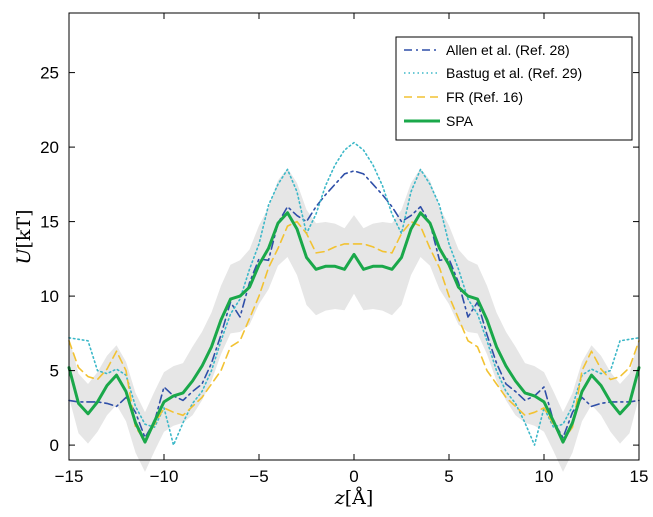 This screenshot has width=653, height=517. I want to click on x-axis-title: z[Å], so click(354, 498).